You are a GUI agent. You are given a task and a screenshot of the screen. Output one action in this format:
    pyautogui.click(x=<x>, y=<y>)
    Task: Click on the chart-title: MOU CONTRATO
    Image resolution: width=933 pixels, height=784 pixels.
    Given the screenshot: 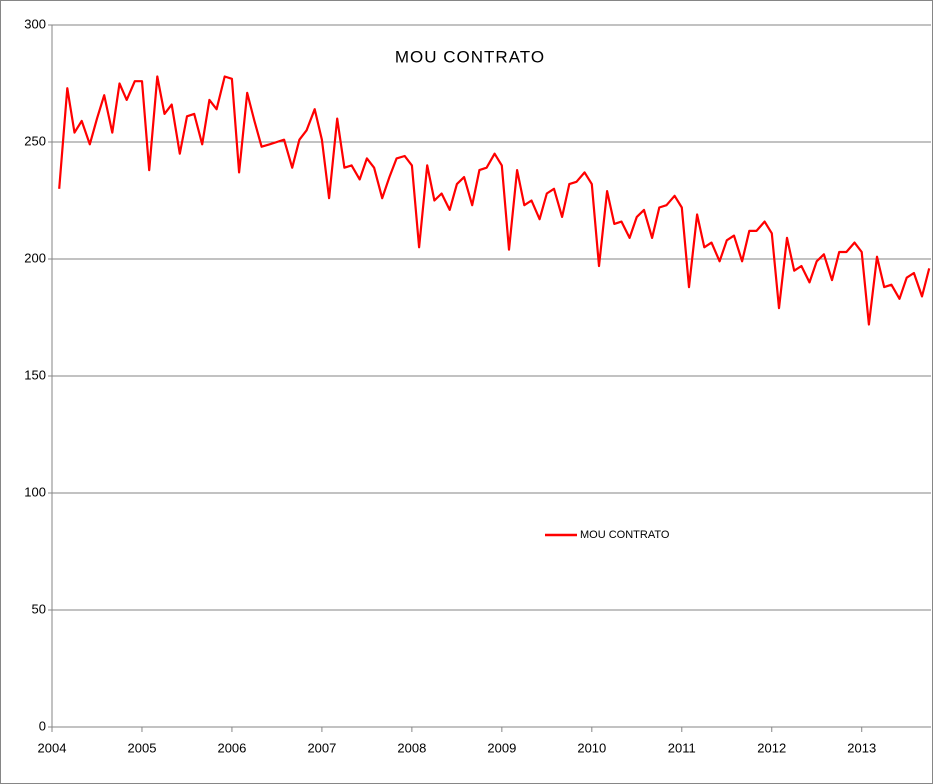 What is the action you would take?
    pyautogui.click(x=470, y=56)
    